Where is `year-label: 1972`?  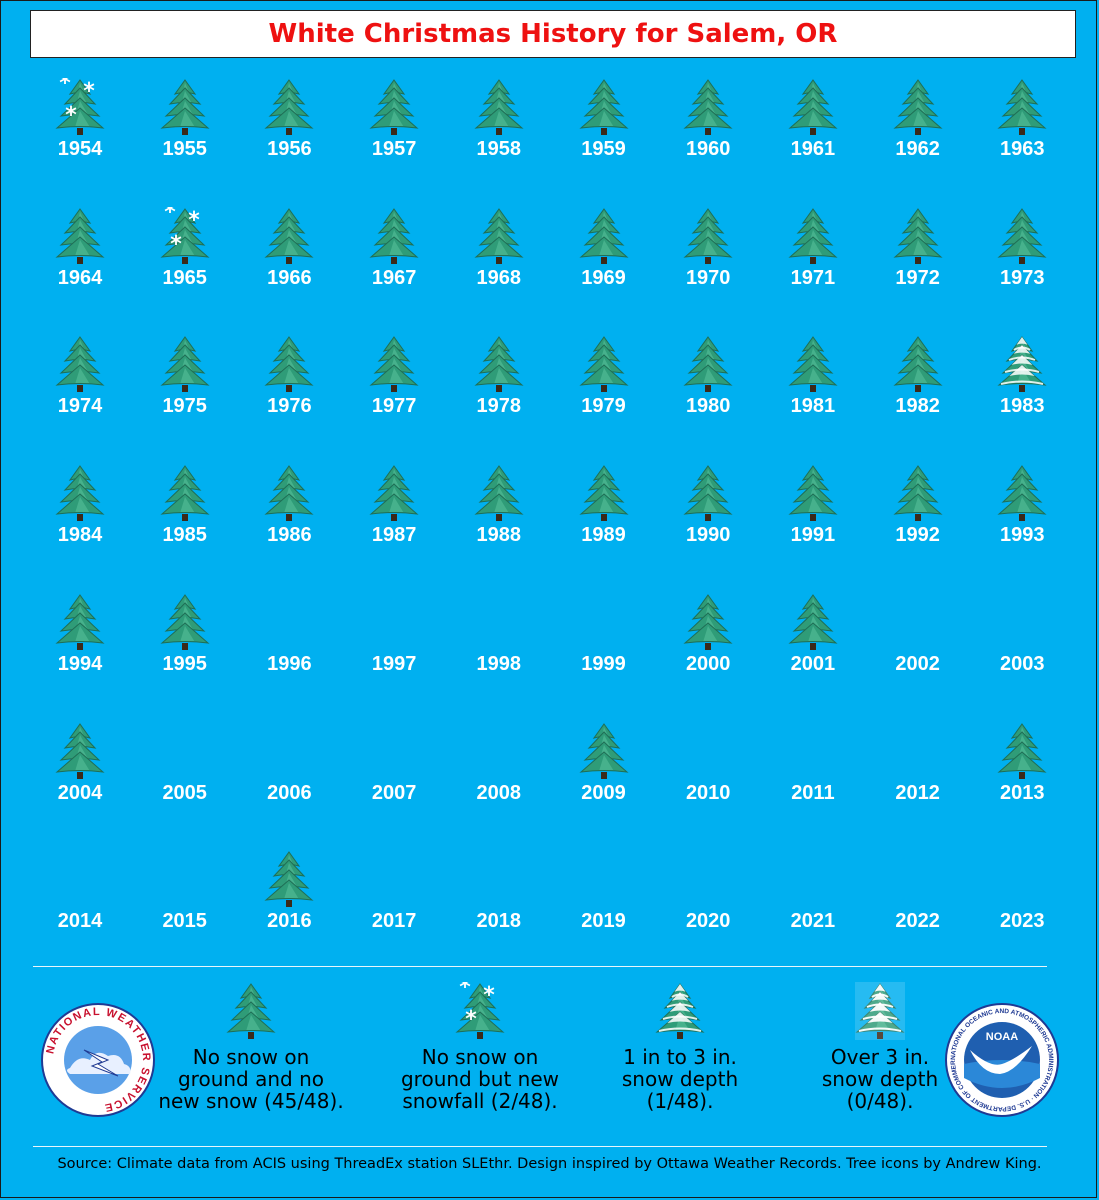
year-label: 1972 is located at coordinates (917, 277).